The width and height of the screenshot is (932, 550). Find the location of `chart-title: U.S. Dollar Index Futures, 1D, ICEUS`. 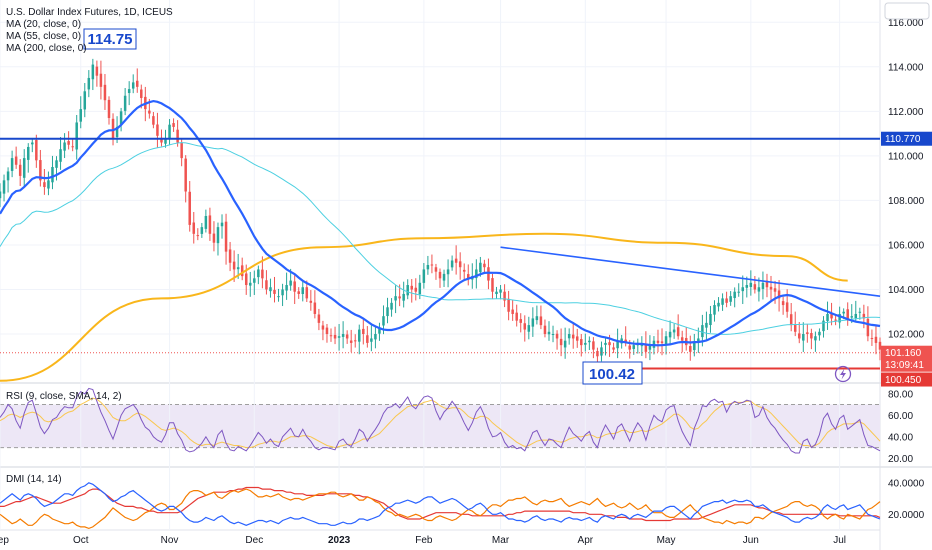

chart-title: U.S. Dollar Index Futures, 1D, ICEUS is located at coordinates (89, 12).